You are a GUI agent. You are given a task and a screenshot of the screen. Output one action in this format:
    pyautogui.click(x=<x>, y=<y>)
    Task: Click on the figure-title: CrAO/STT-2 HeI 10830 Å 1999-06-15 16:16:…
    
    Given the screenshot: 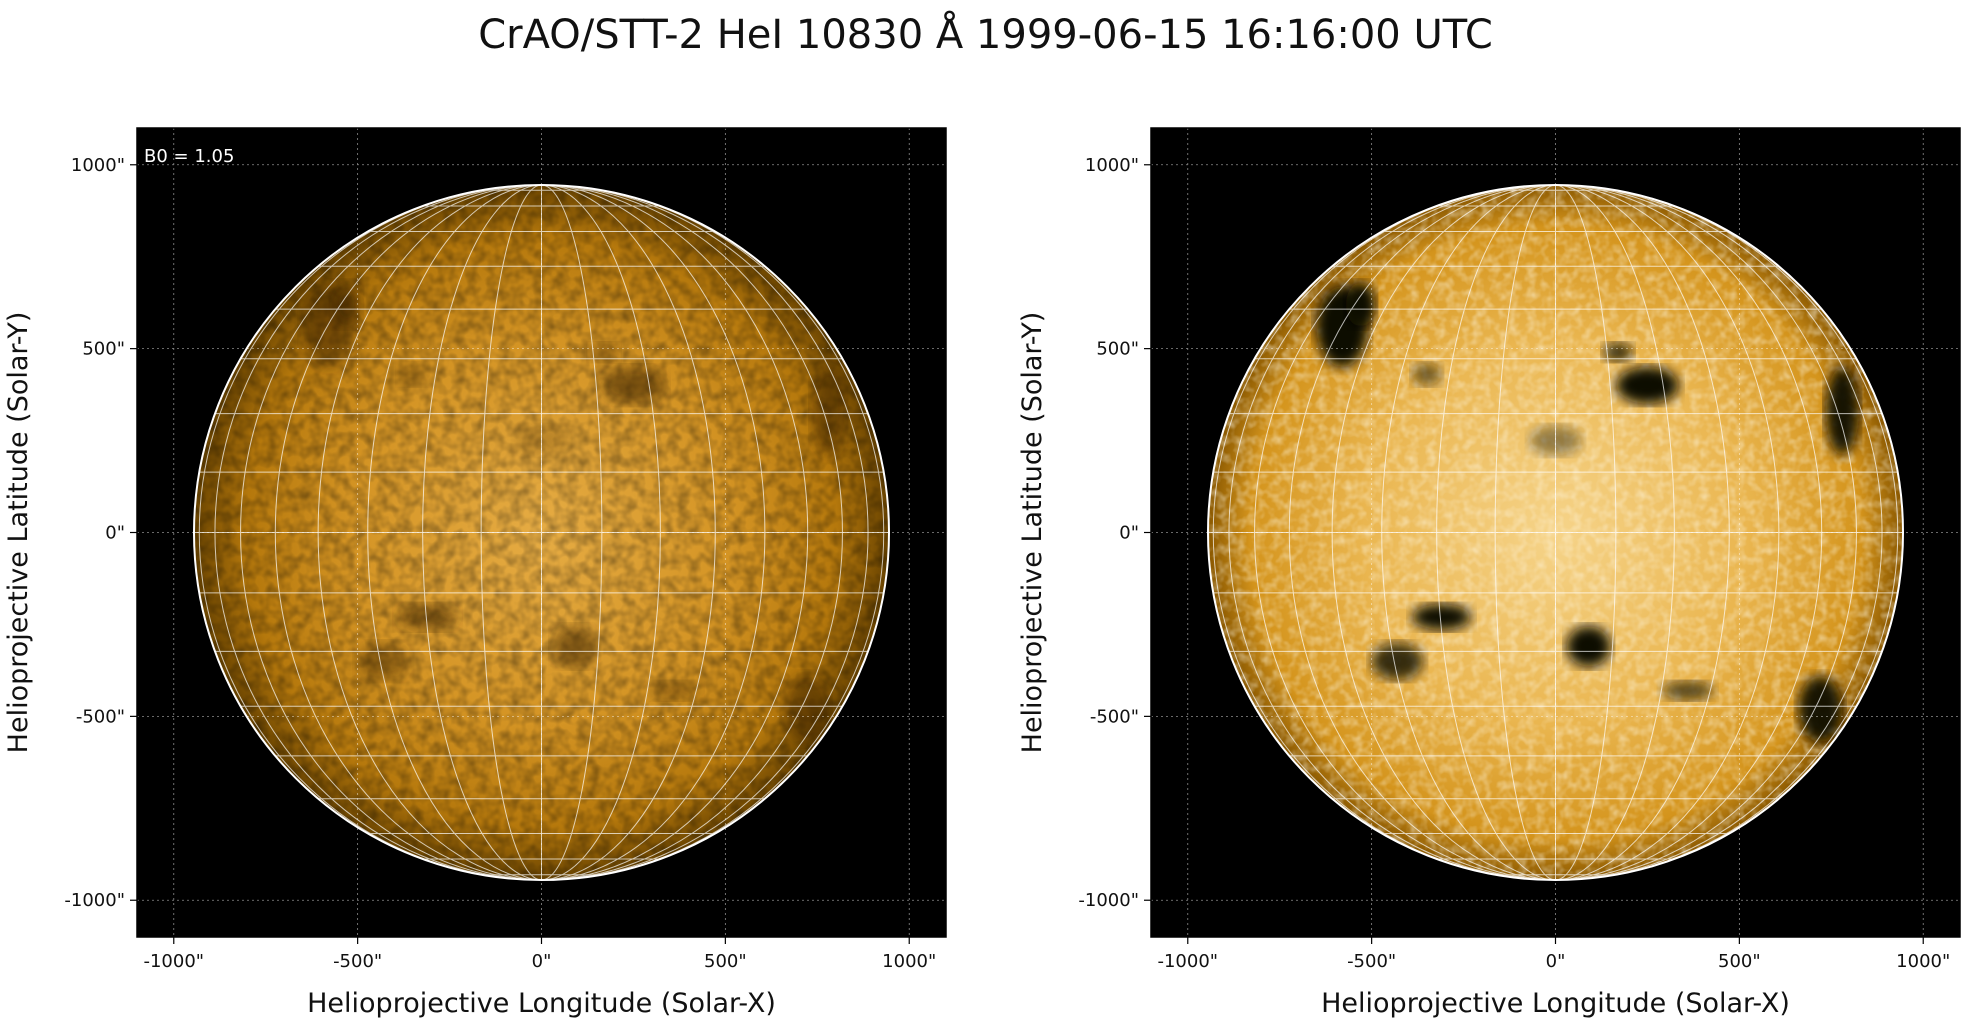 What is the action you would take?
    pyautogui.click(x=985, y=35)
    